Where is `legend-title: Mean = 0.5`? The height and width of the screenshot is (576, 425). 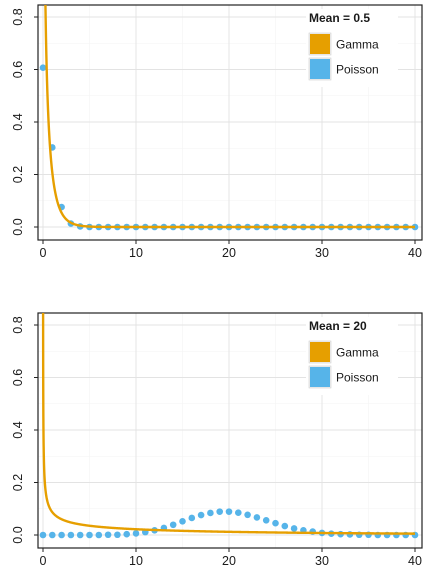 legend-title: Mean = 0.5 is located at coordinates (339, 18).